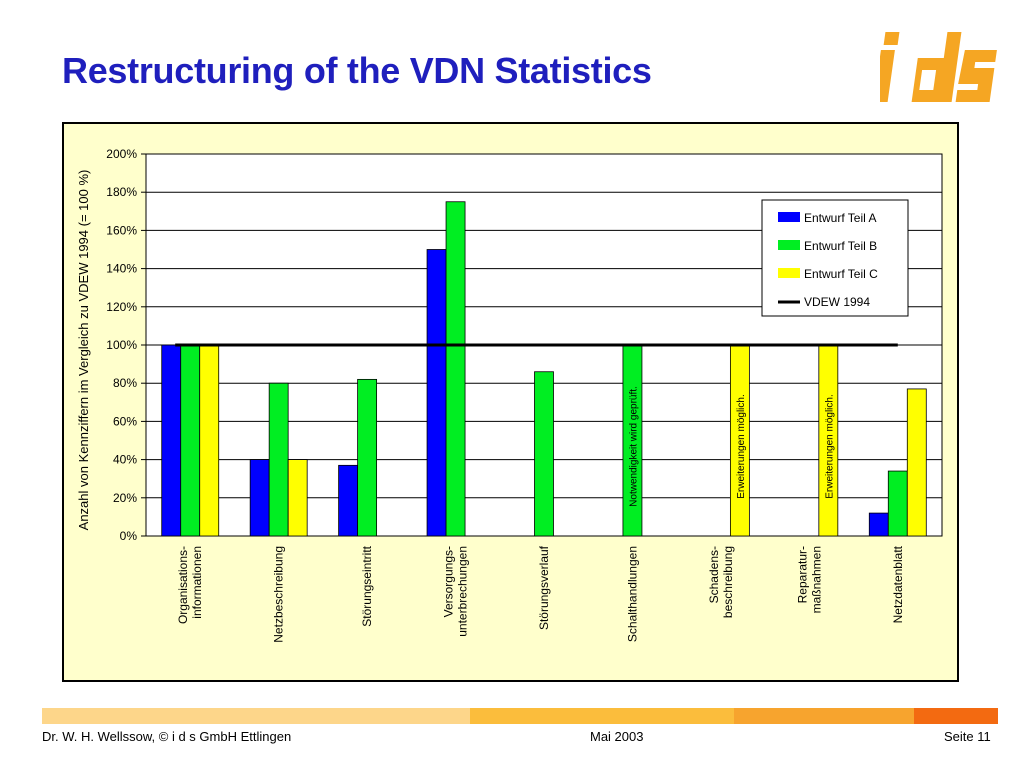 This screenshot has width=1024, height=768. What do you see at coordinates (121, 269) in the screenshot?
I see `y-tick-label: 140%` at bounding box center [121, 269].